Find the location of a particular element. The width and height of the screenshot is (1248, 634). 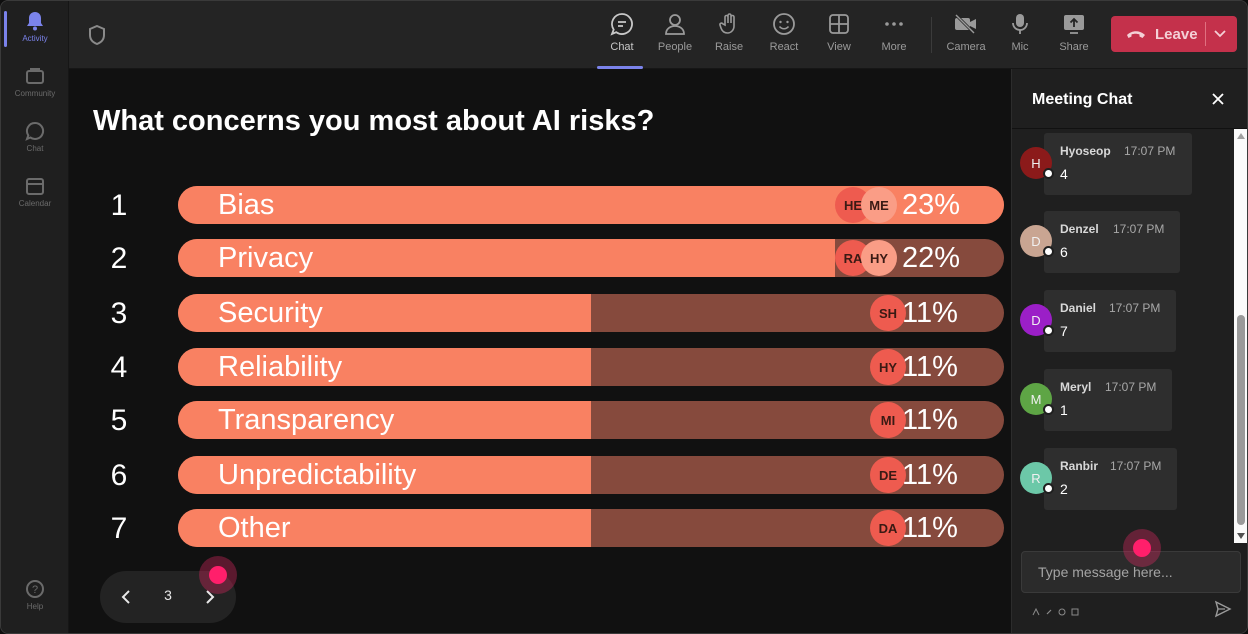

leave-button: Leave is located at coordinates (1174, 34).